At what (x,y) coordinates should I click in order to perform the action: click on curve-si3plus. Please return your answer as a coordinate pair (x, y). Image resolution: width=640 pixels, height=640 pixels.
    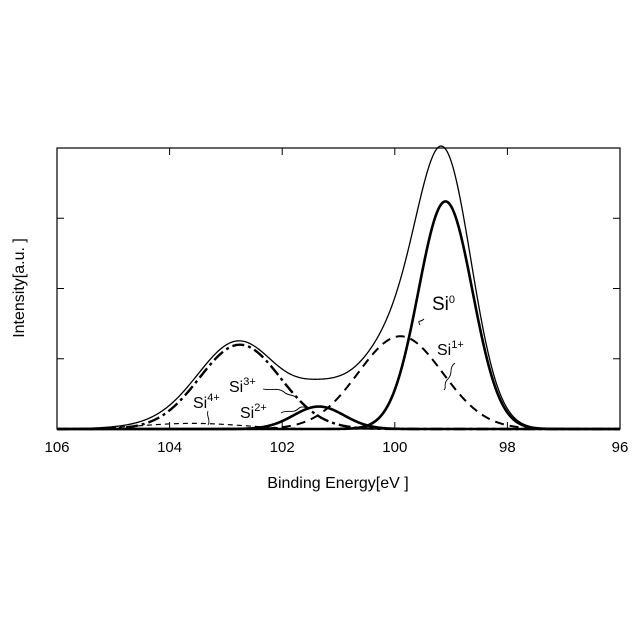
    Looking at the image, I should click on (338, 387).